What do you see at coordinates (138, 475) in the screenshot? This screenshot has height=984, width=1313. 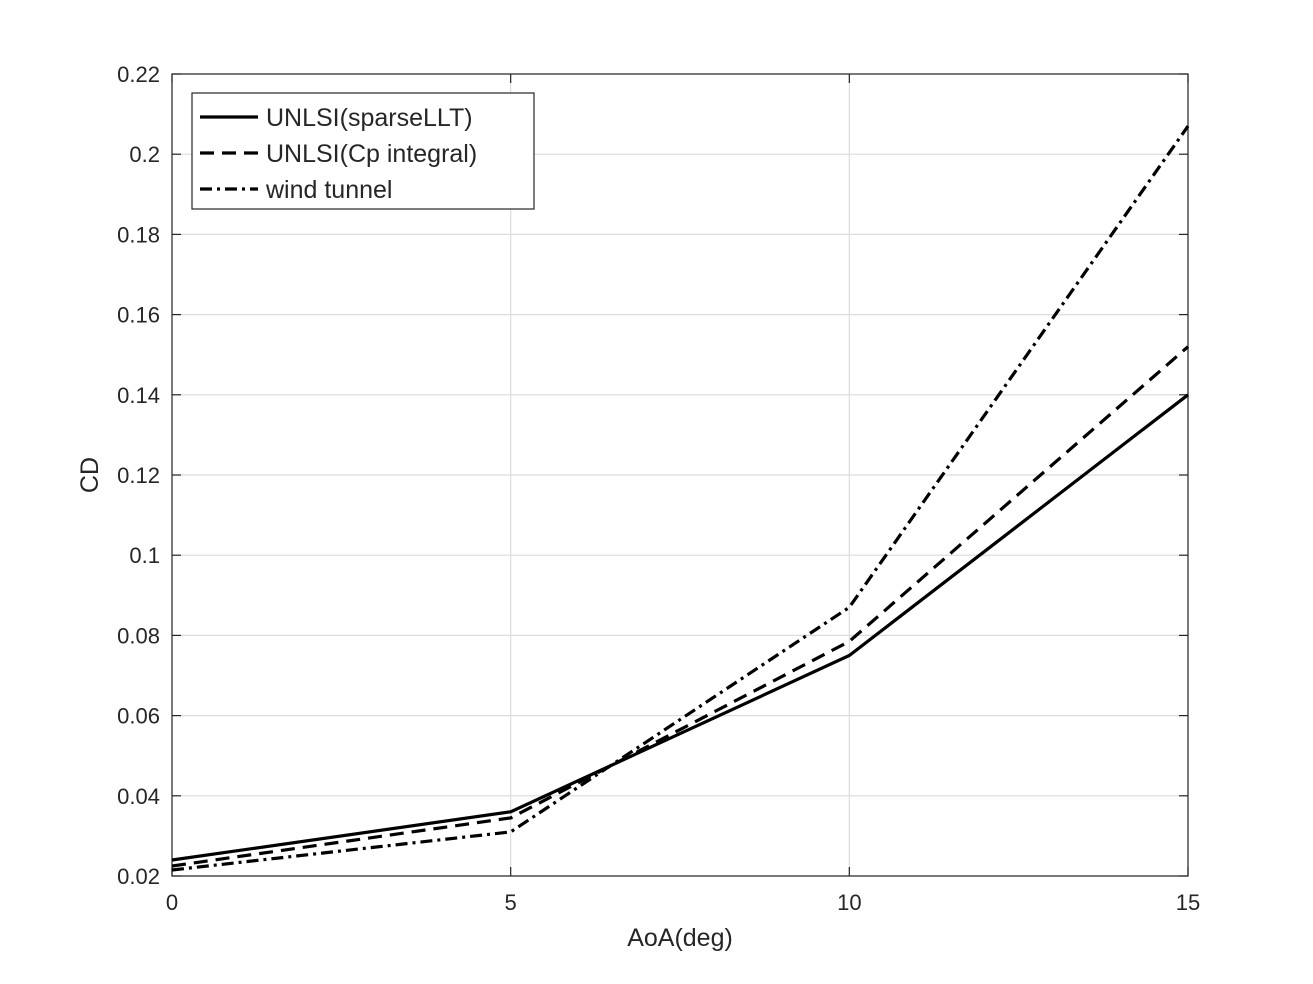 I see `y-tick-label: 0.12` at bounding box center [138, 475].